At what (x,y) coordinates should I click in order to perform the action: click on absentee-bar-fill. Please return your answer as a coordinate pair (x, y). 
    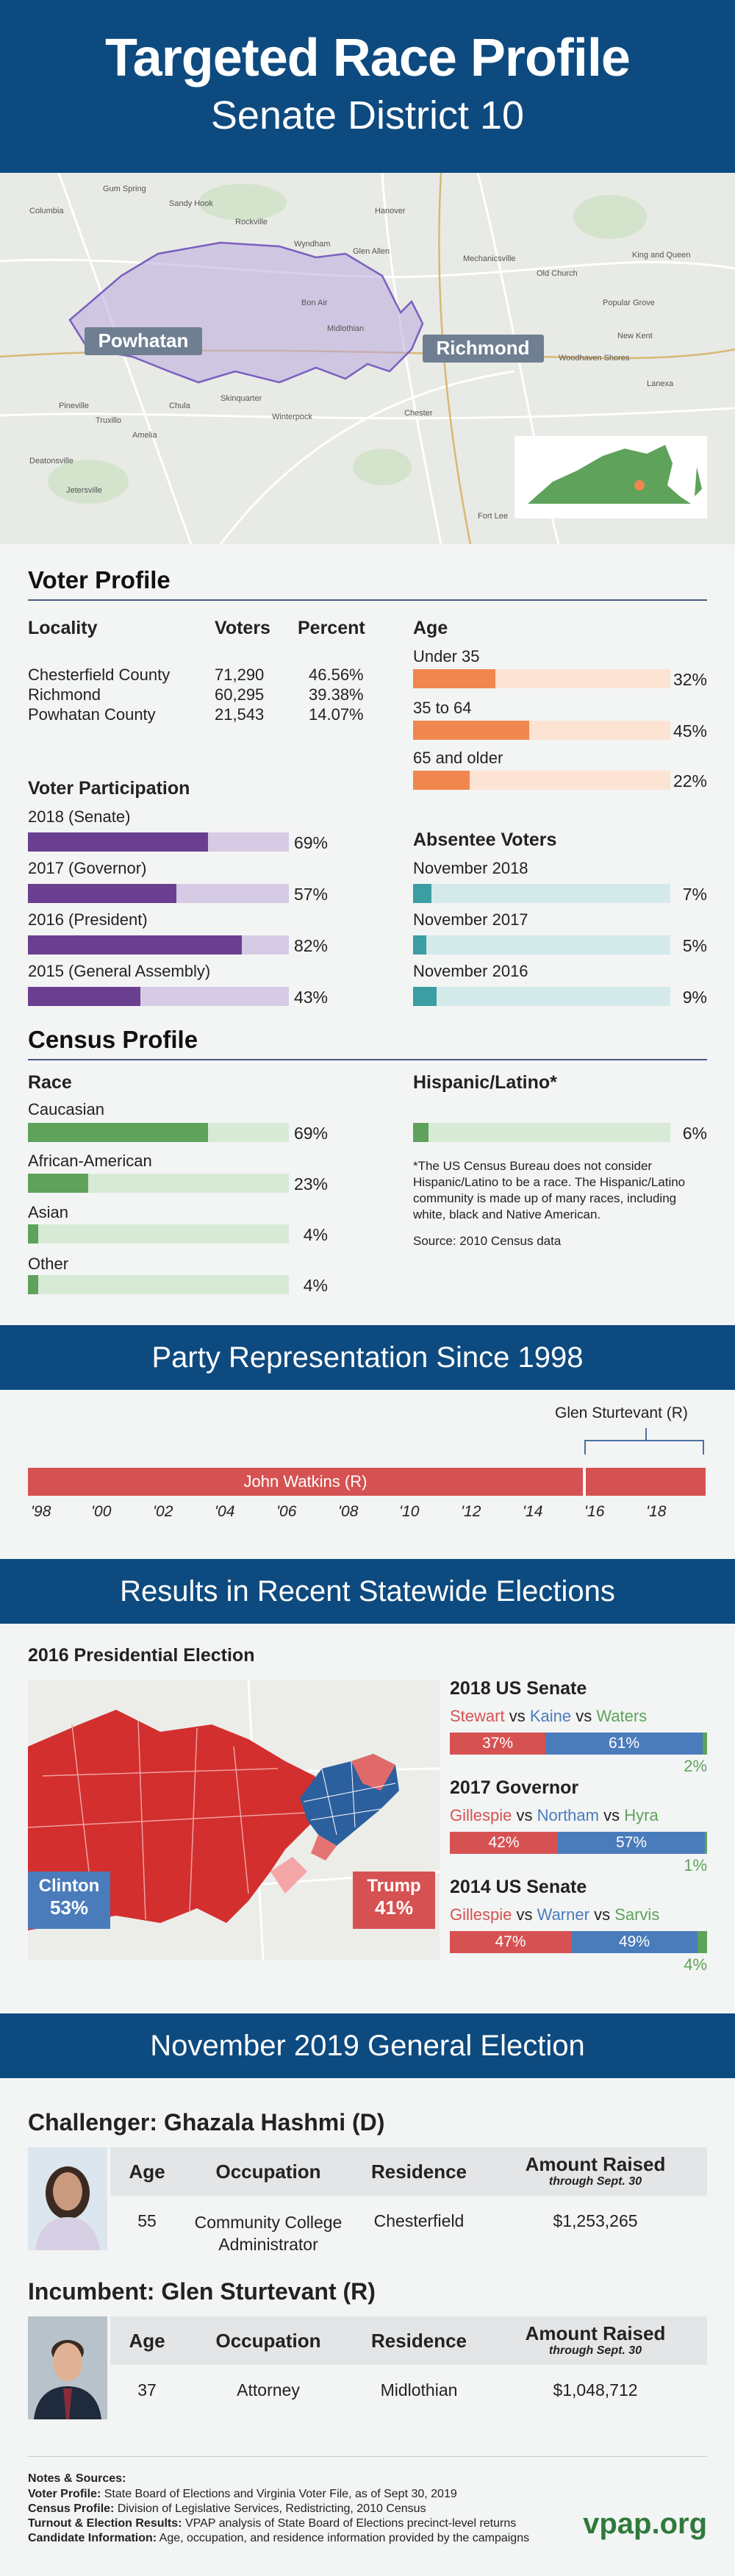
    Looking at the image, I should click on (425, 996).